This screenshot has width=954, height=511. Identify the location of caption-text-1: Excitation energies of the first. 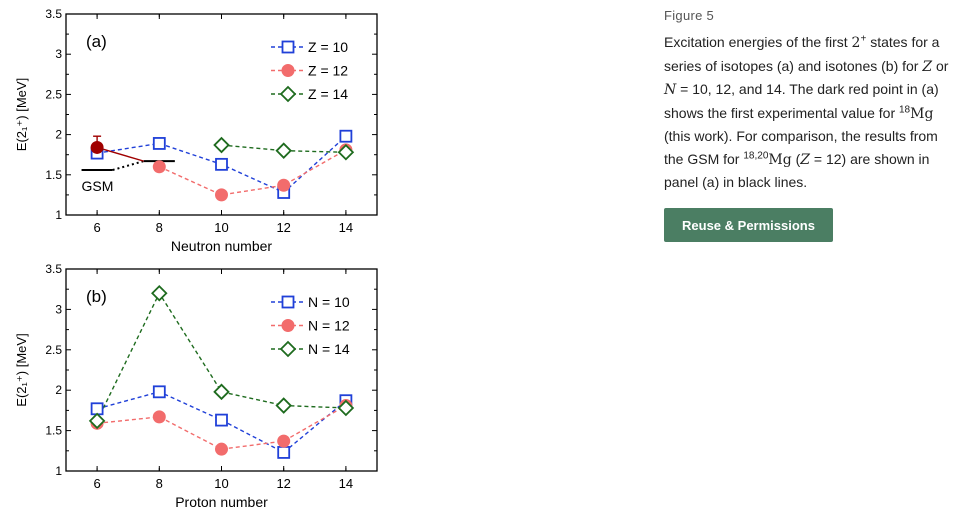
(758, 42).